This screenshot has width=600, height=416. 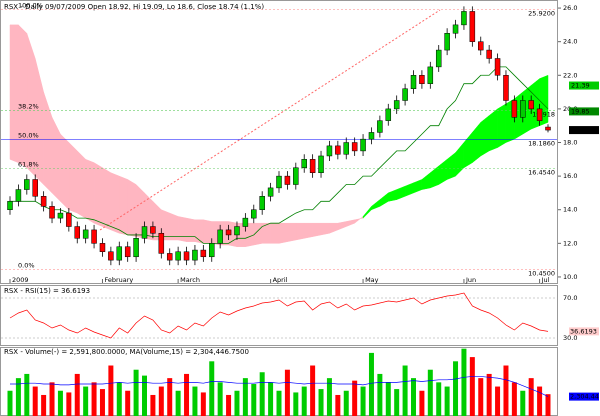 I want to click on x-tick-label: March, so click(x=190, y=280).